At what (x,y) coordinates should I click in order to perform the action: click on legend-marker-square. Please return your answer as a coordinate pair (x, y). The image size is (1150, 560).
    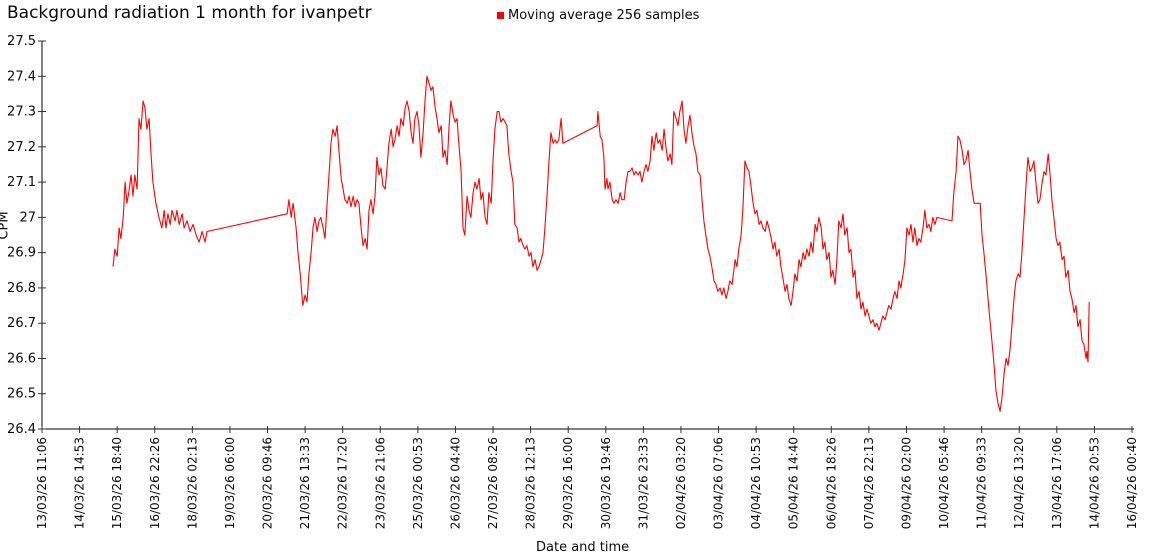
    Looking at the image, I should click on (500, 15).